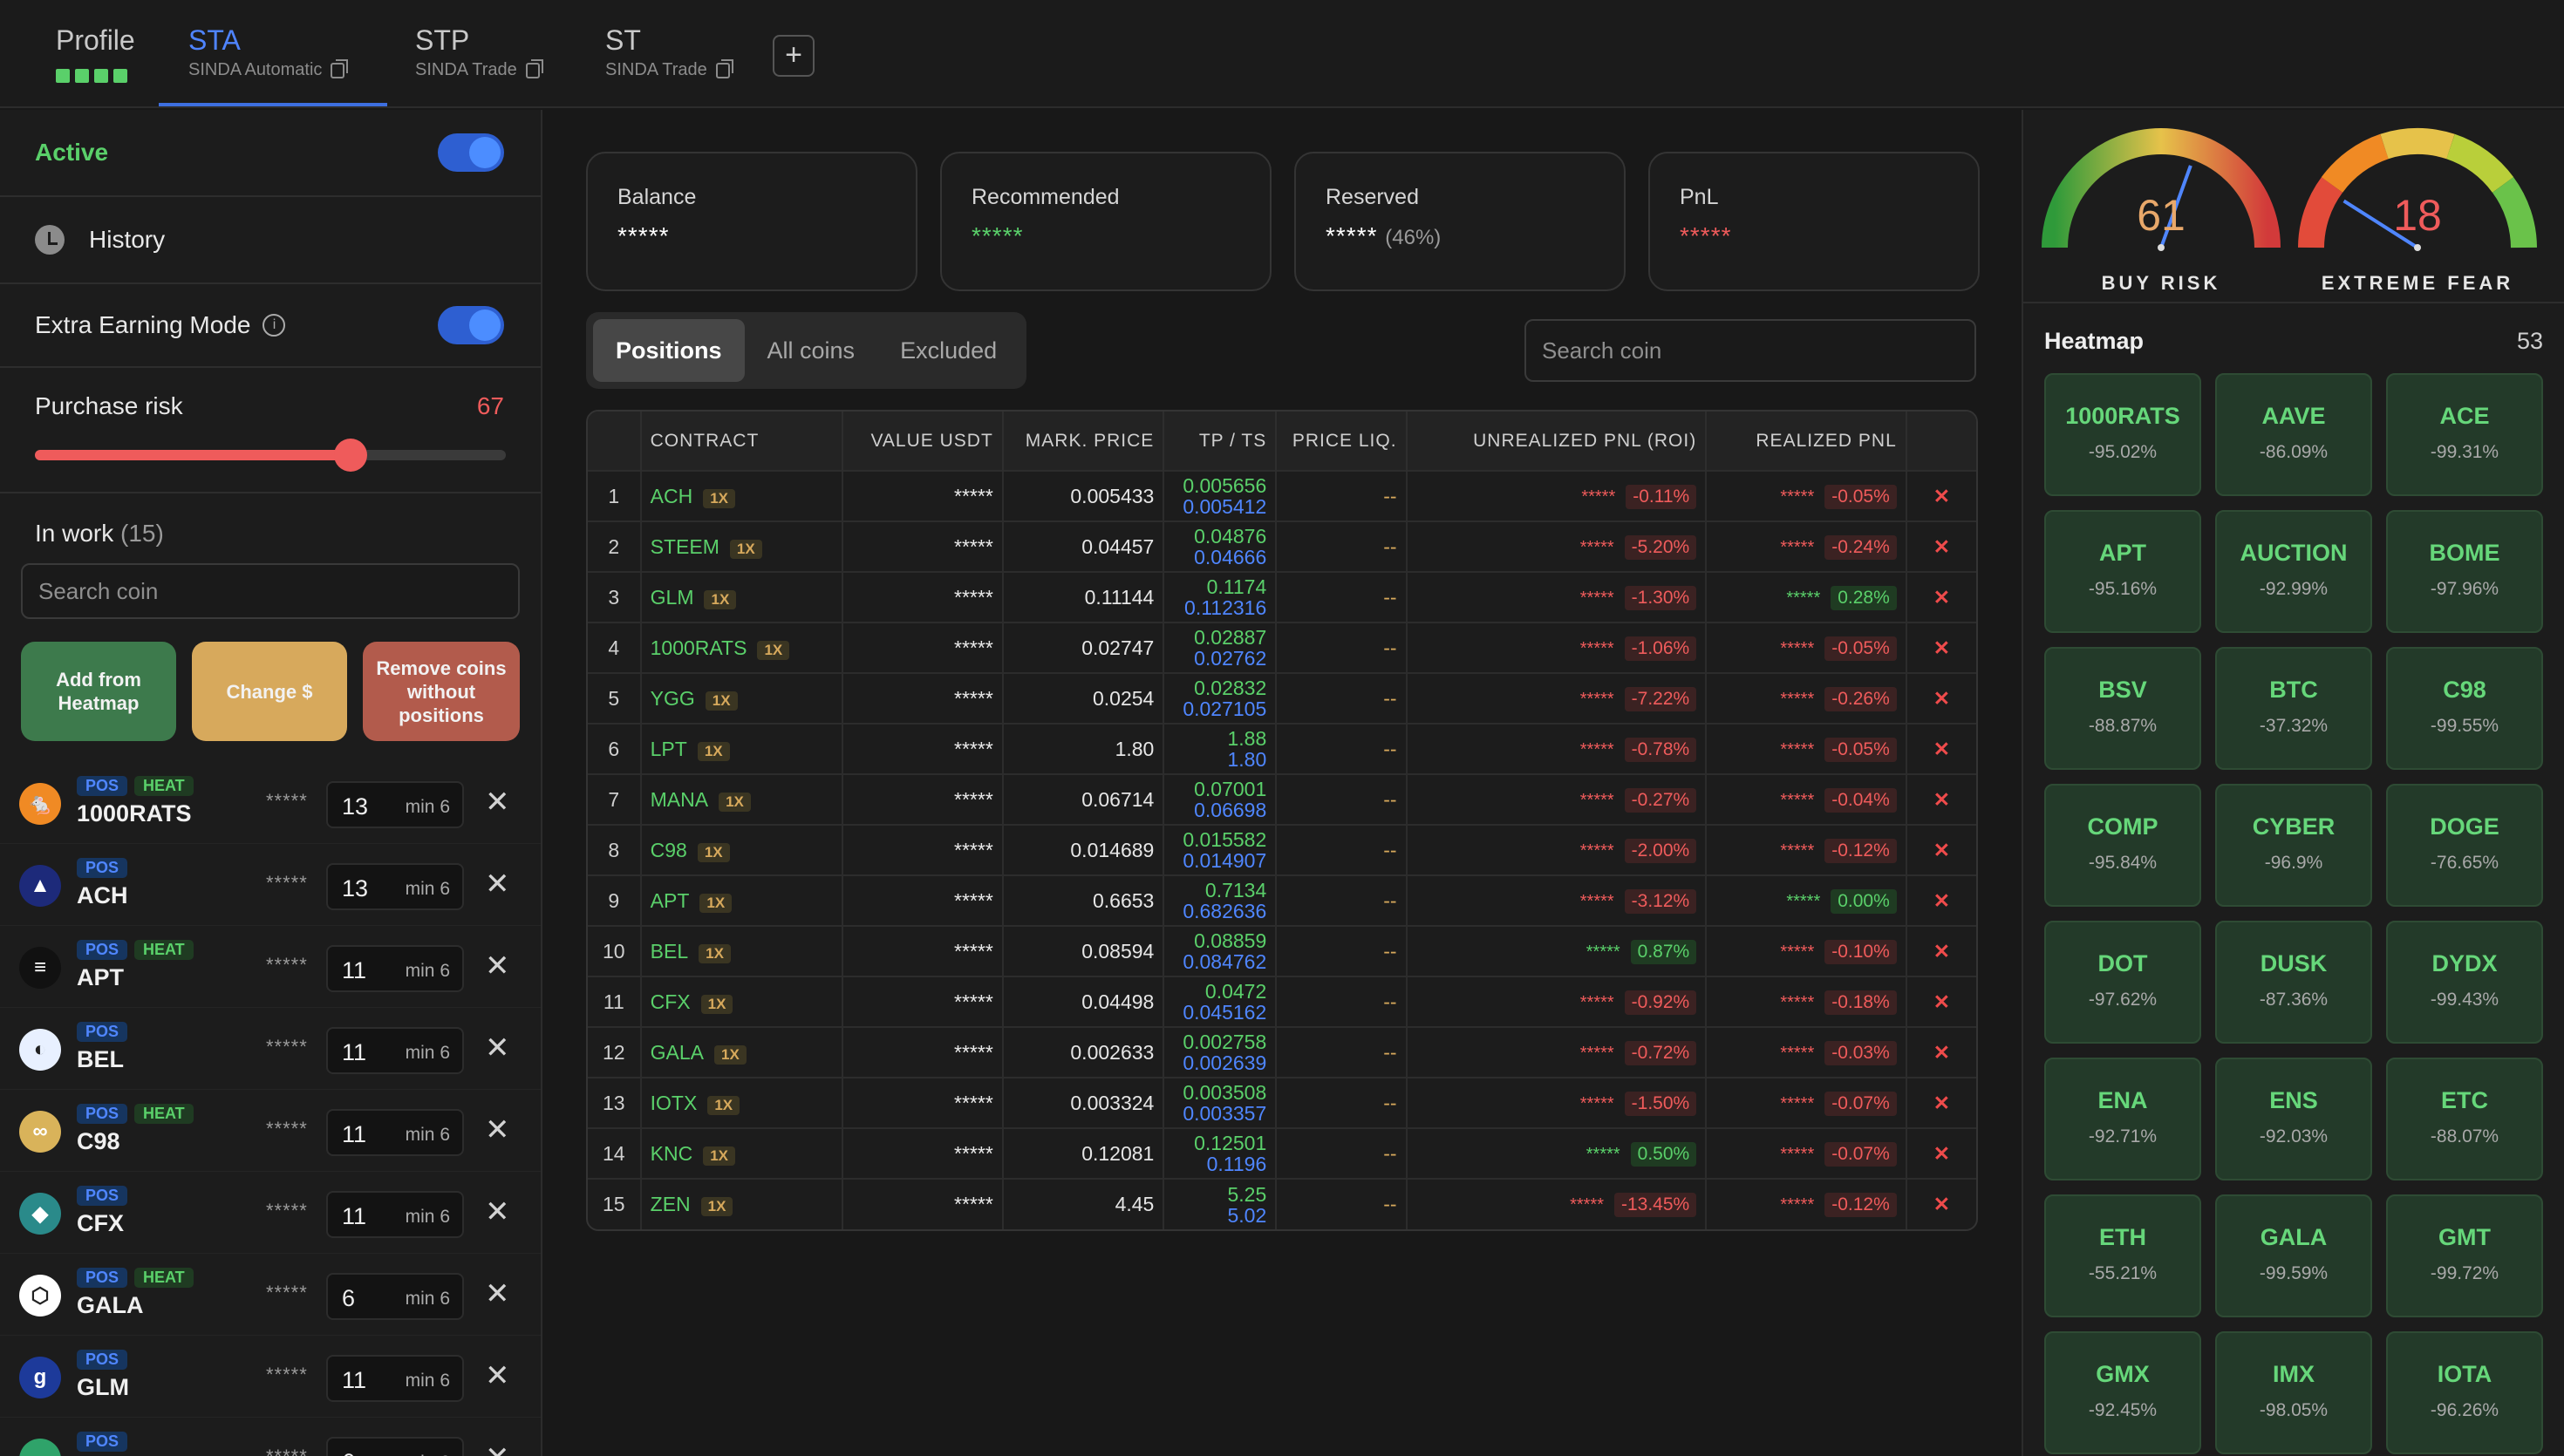  Describe the element at coordinates (670, 1204) in the screenshot. I see `contract-name: ZEN` at that location.